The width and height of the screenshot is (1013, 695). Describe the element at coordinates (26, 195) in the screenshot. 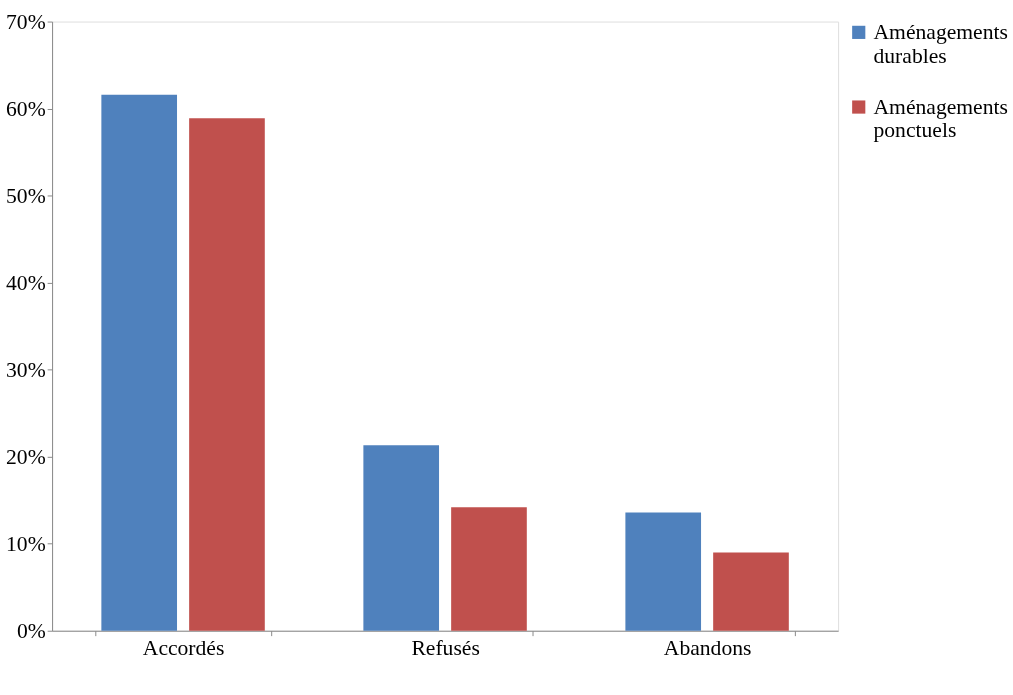

I see `y-tick-label: 50%` at that location.